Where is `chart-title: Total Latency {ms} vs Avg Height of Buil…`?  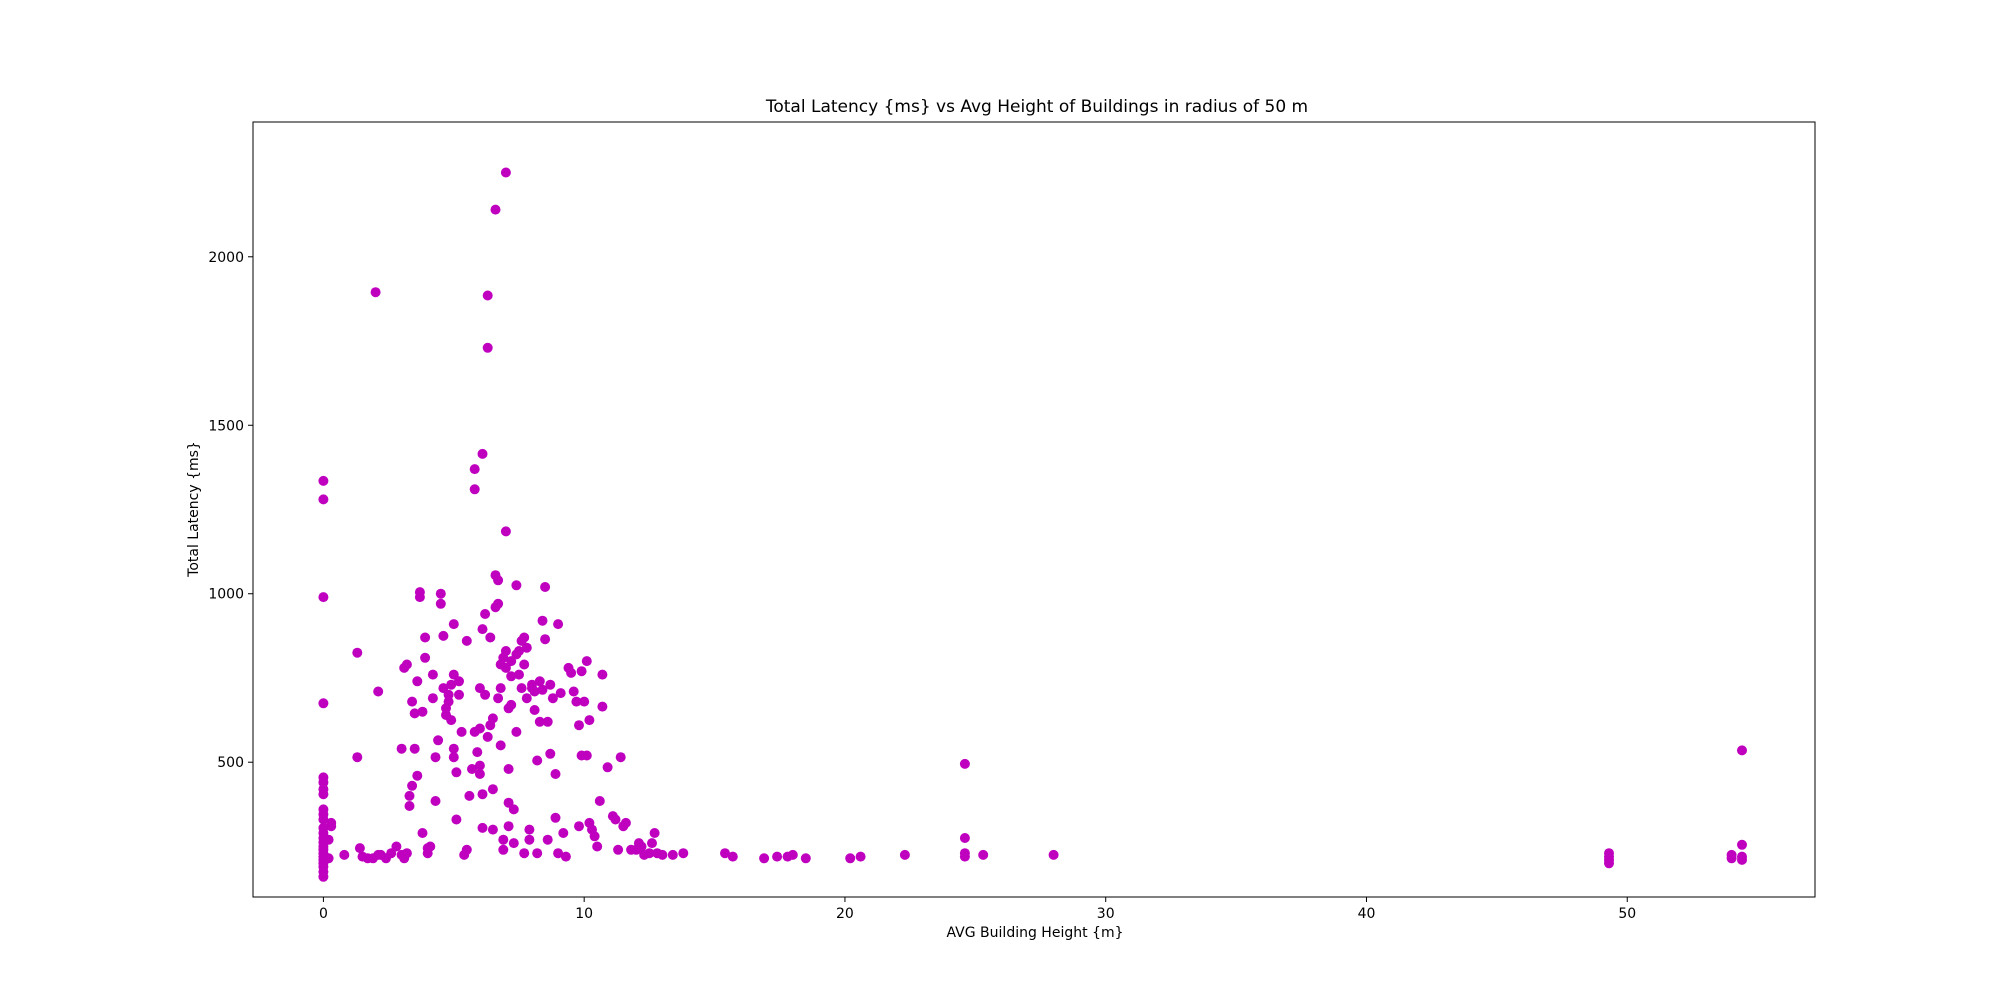
chart-title: Total Latency {ms} vs Avg Height of Buil… is located at coordinates (1036, 107).